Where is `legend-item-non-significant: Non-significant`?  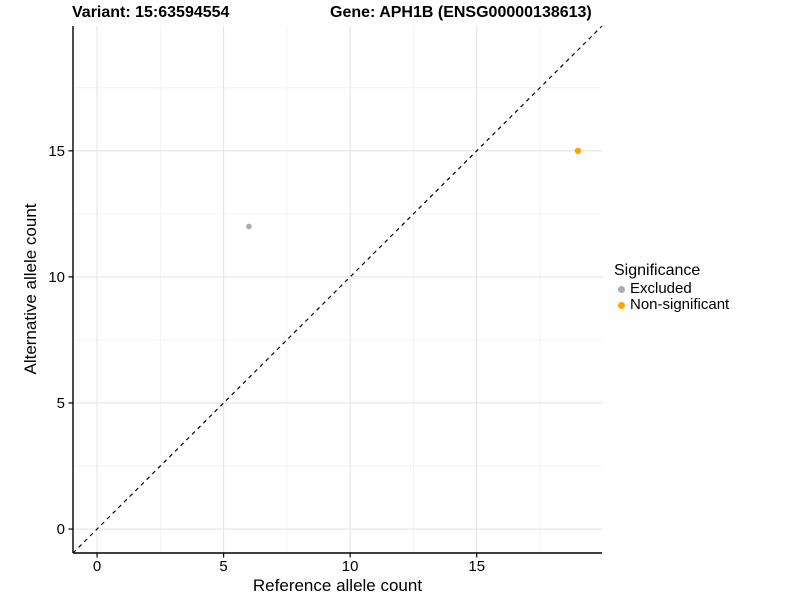 legend-item-non-significant: Non-significant is located at coordinates (671, 305).